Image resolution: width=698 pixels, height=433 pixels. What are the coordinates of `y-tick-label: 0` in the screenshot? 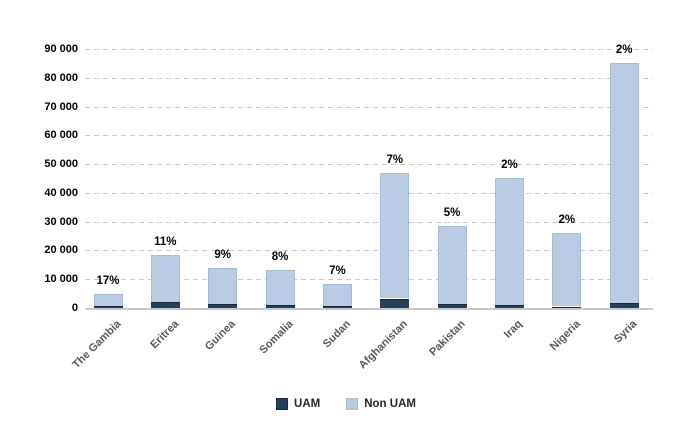 It's located at (74, 308).